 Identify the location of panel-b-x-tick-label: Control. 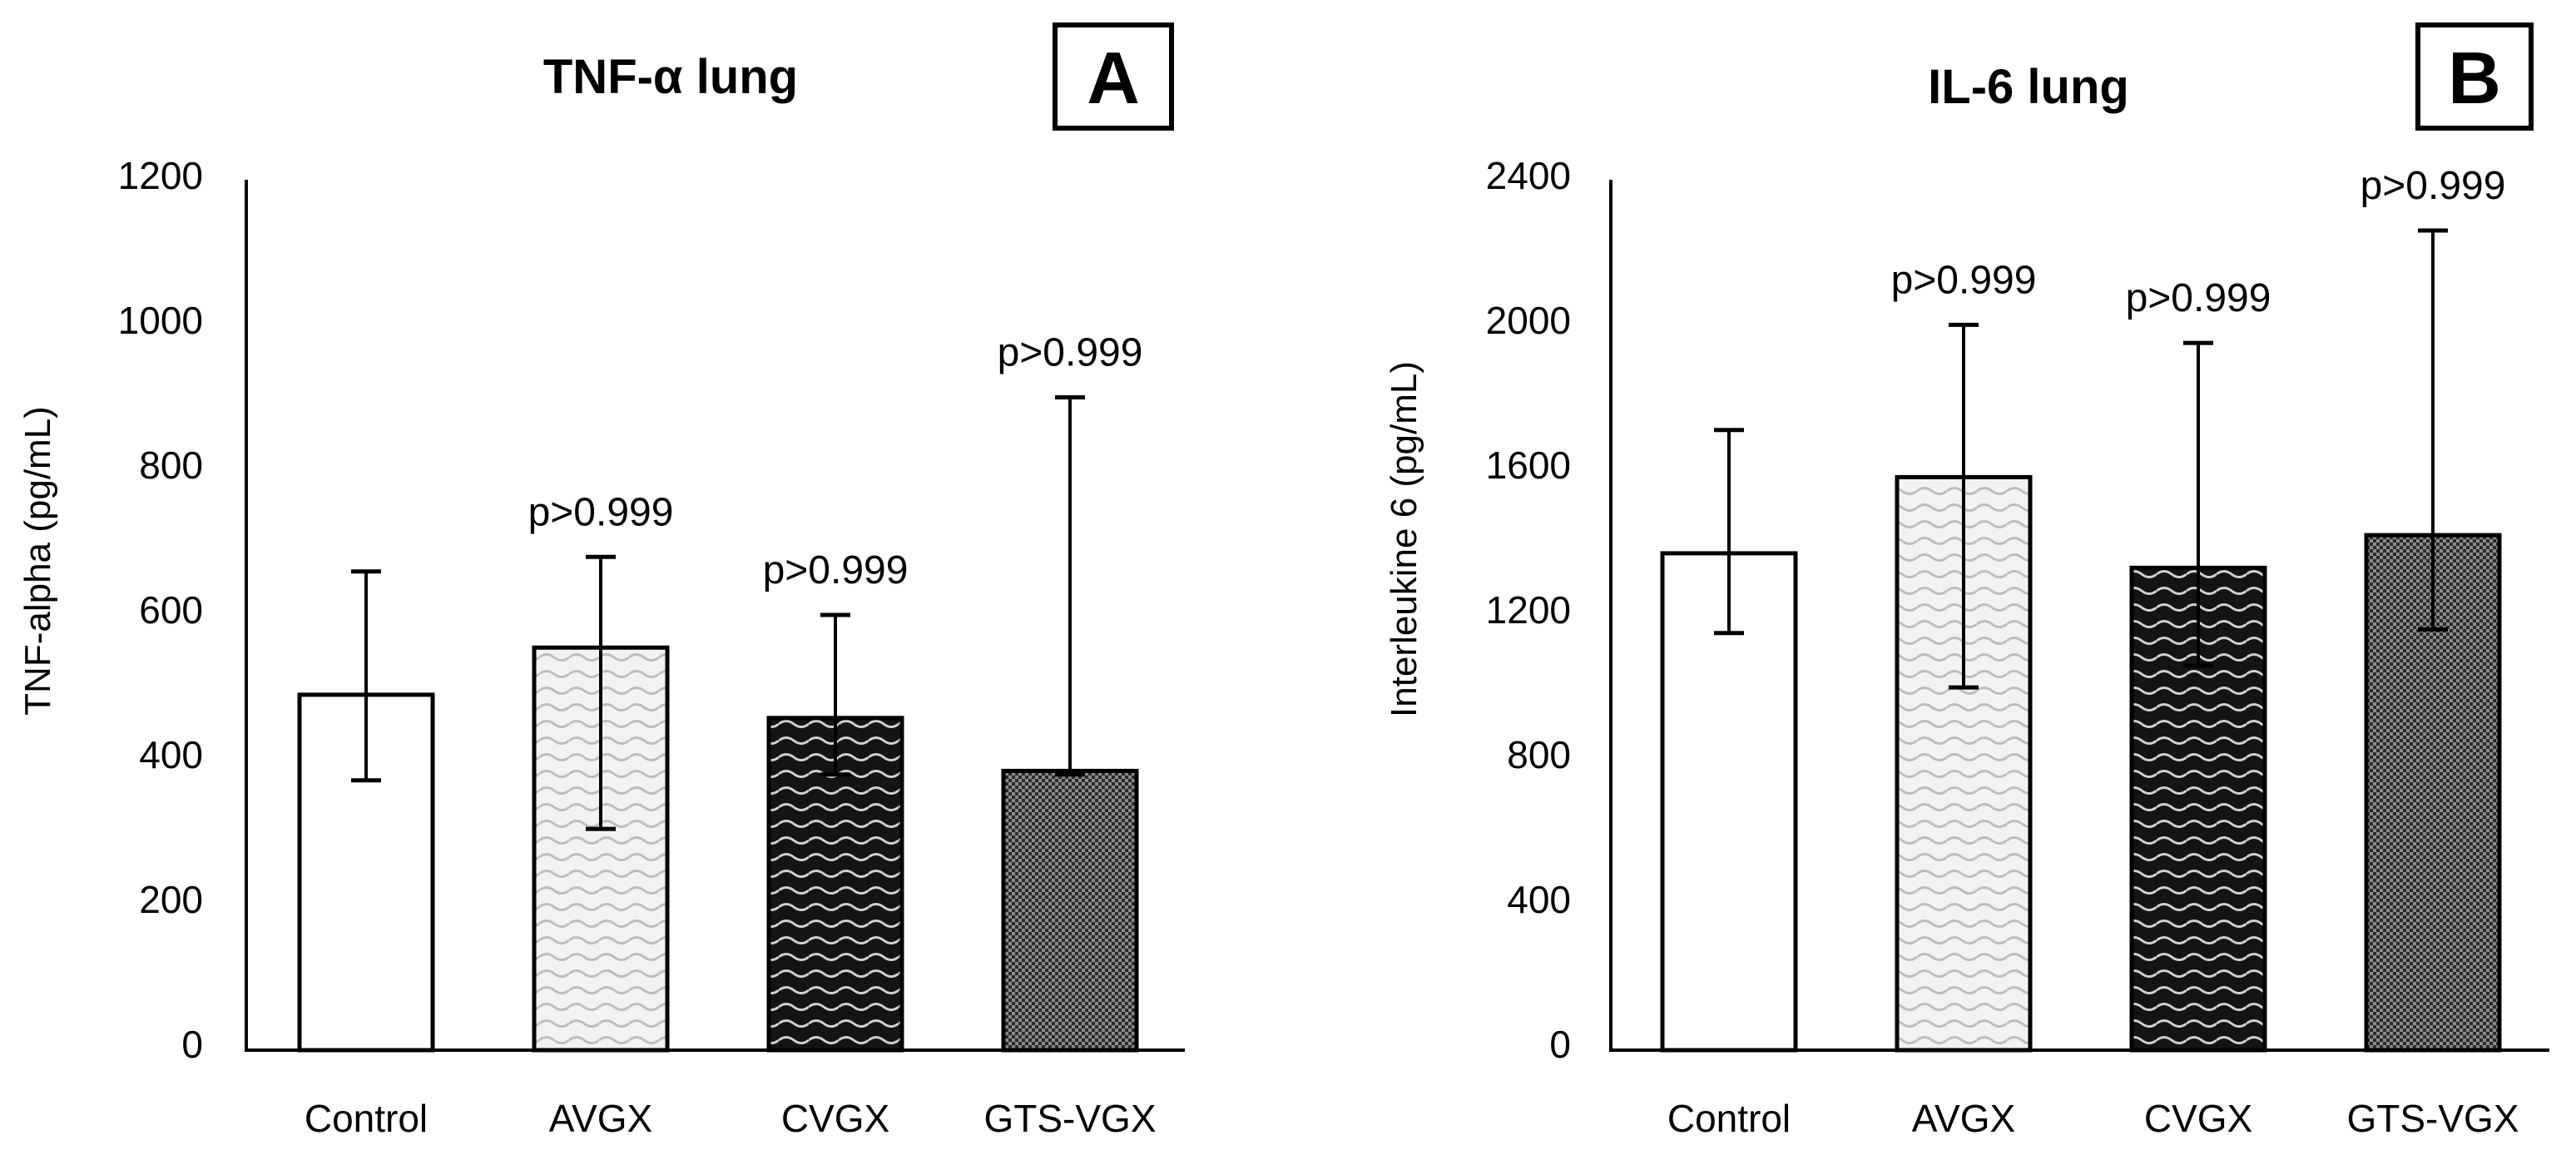
(1729, 1118).